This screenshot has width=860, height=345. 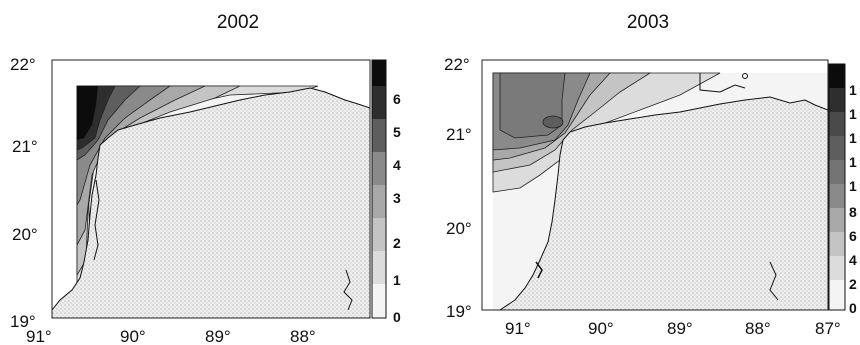 I want to click on colorbar-2003, so click(x=837, y=187).